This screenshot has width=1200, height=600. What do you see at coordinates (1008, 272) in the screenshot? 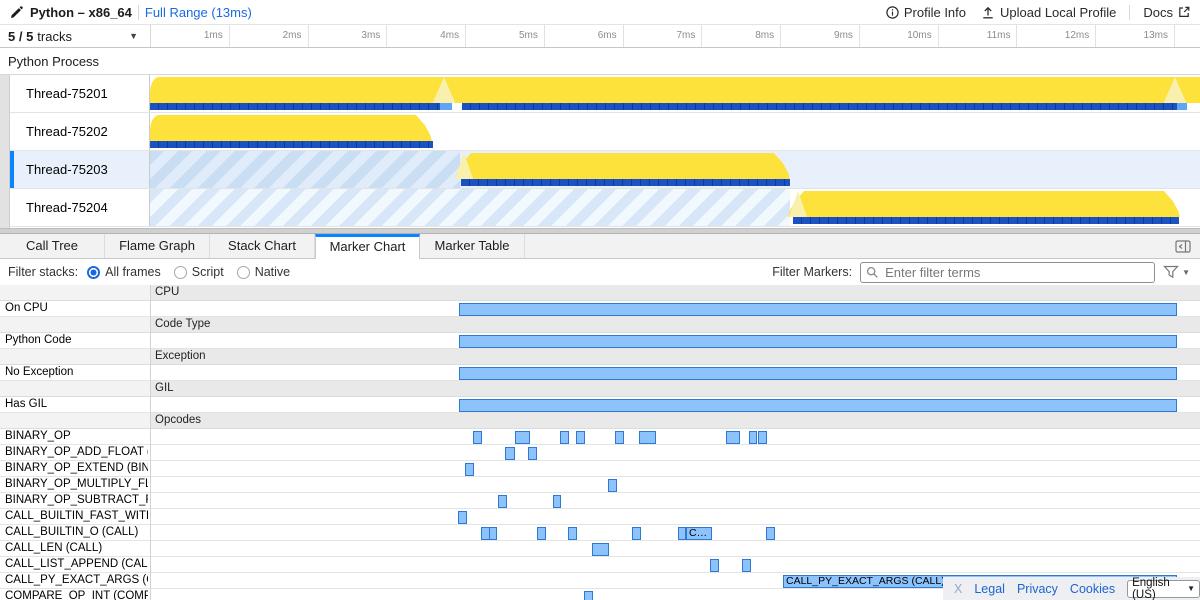
I see `marker-filter-input` at bounding box center [1008, 272].